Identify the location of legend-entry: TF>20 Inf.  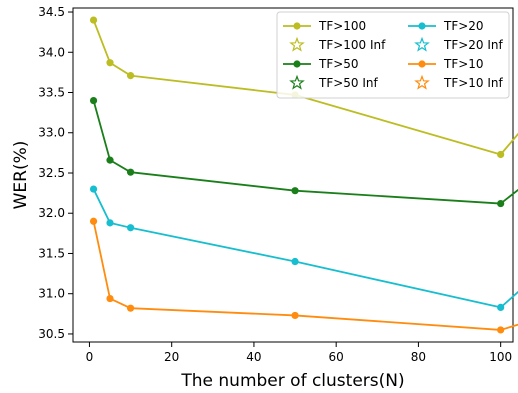
(459, 44).